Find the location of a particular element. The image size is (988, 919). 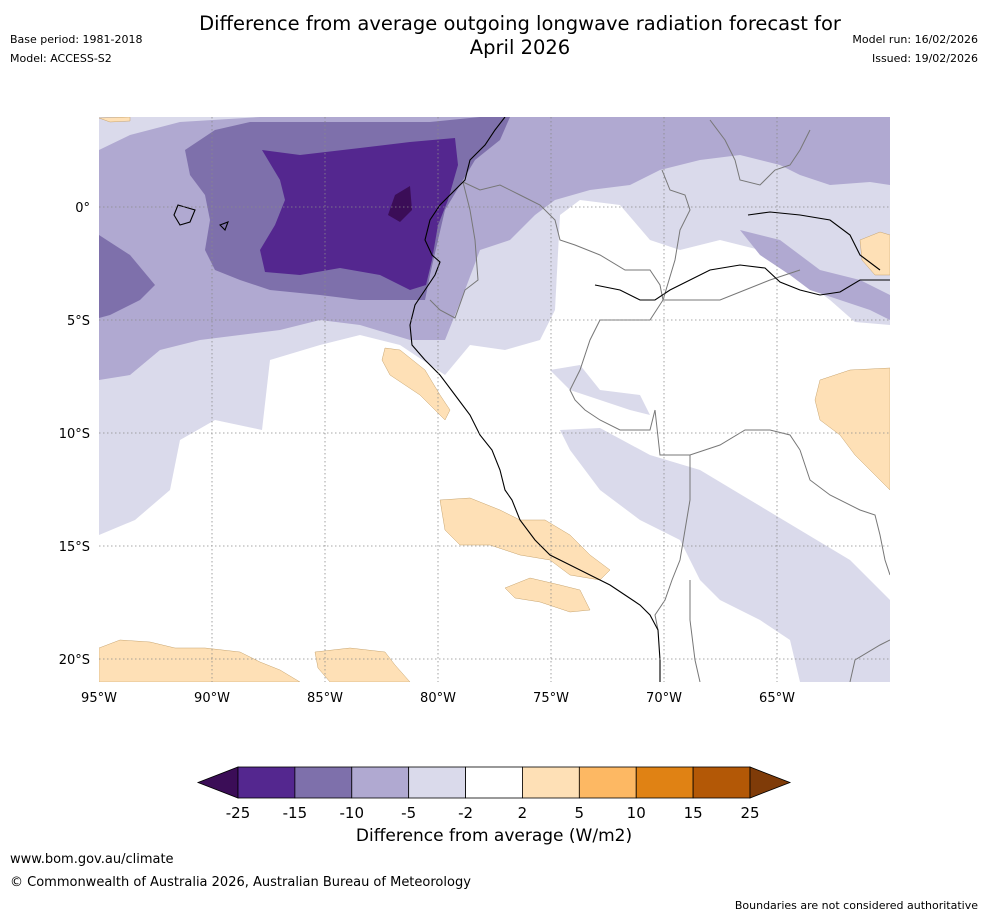

anomaly-region-dark-lavender-west is located at coordinates (127, 276).